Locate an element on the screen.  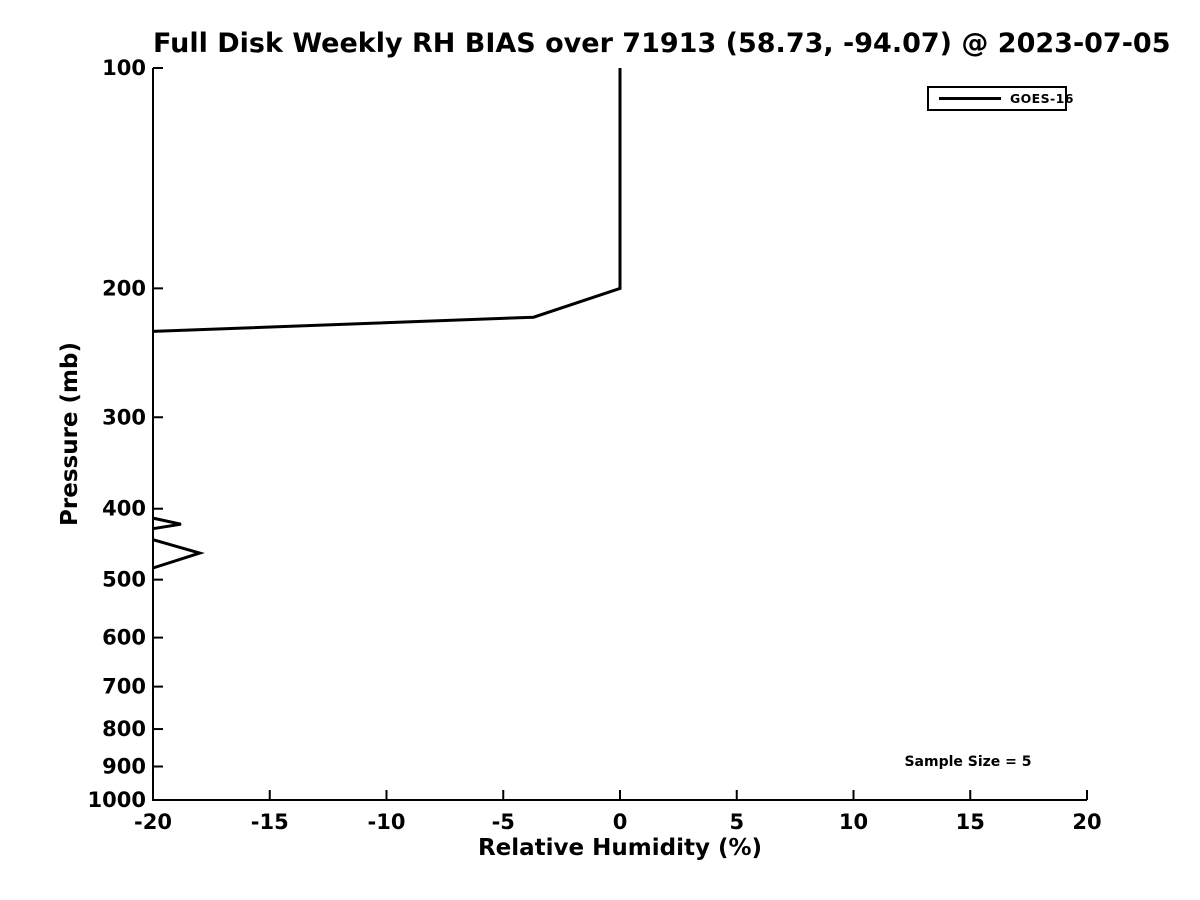
x-tick-label: 10 is located at coordinates (853, 822).